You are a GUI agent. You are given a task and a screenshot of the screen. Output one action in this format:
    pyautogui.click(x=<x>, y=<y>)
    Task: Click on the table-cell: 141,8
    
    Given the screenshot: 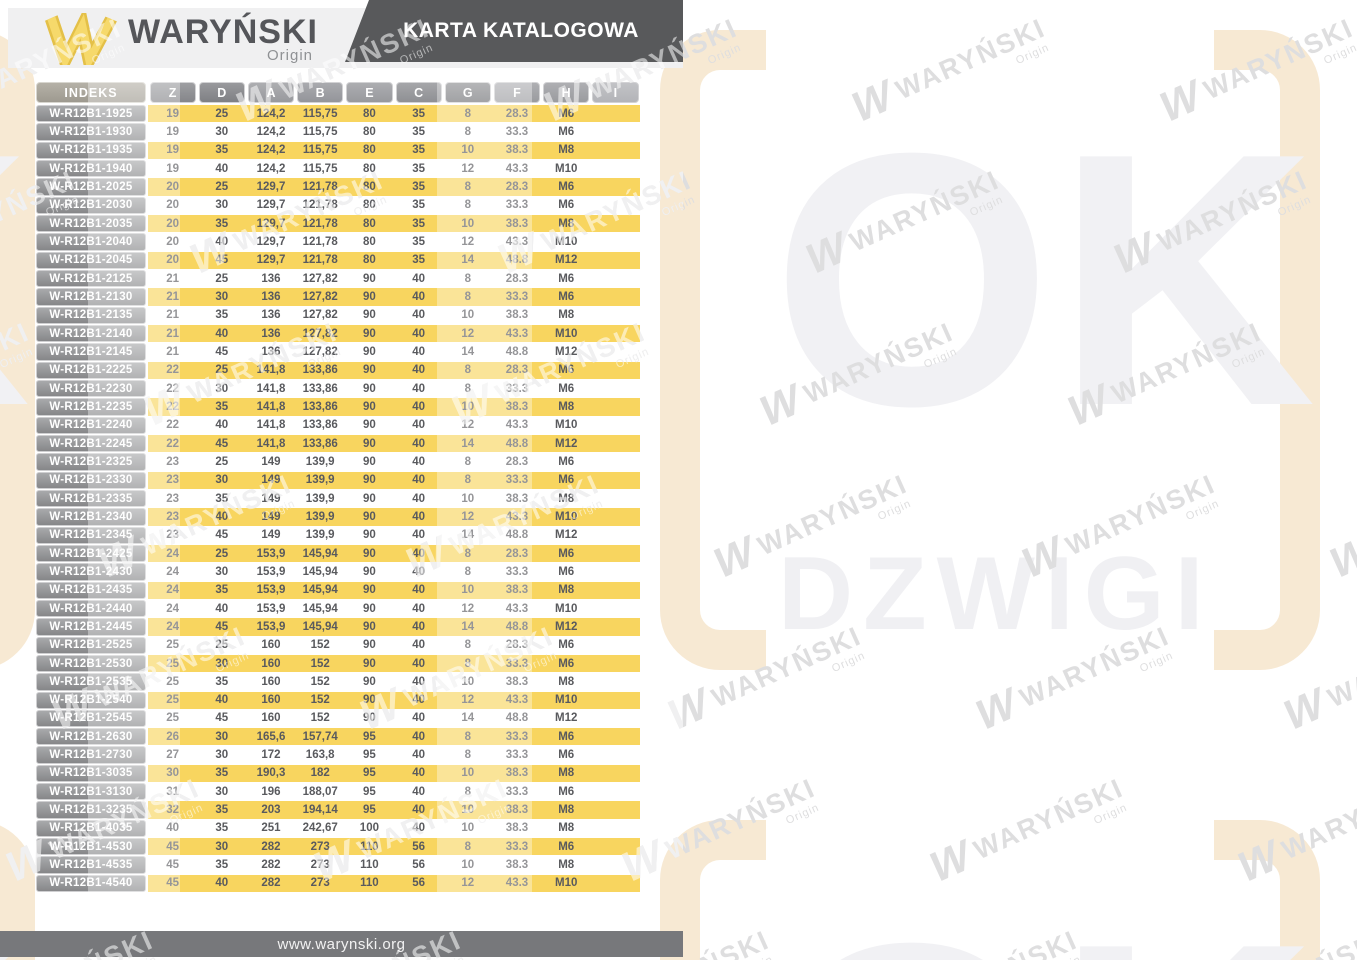 What is the action you would take?
    pyautogui.click(x=271, y=370)
    